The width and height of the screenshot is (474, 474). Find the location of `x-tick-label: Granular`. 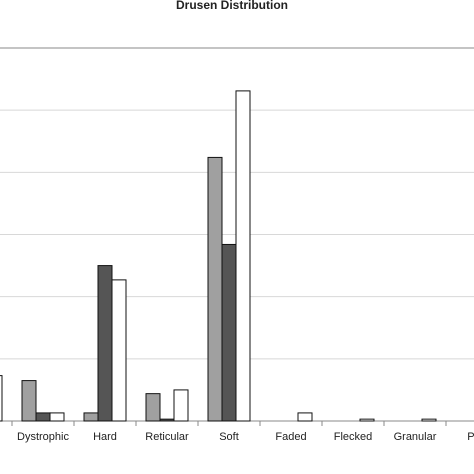

x-tick-label: Granular is located at coordinates (415, 437).